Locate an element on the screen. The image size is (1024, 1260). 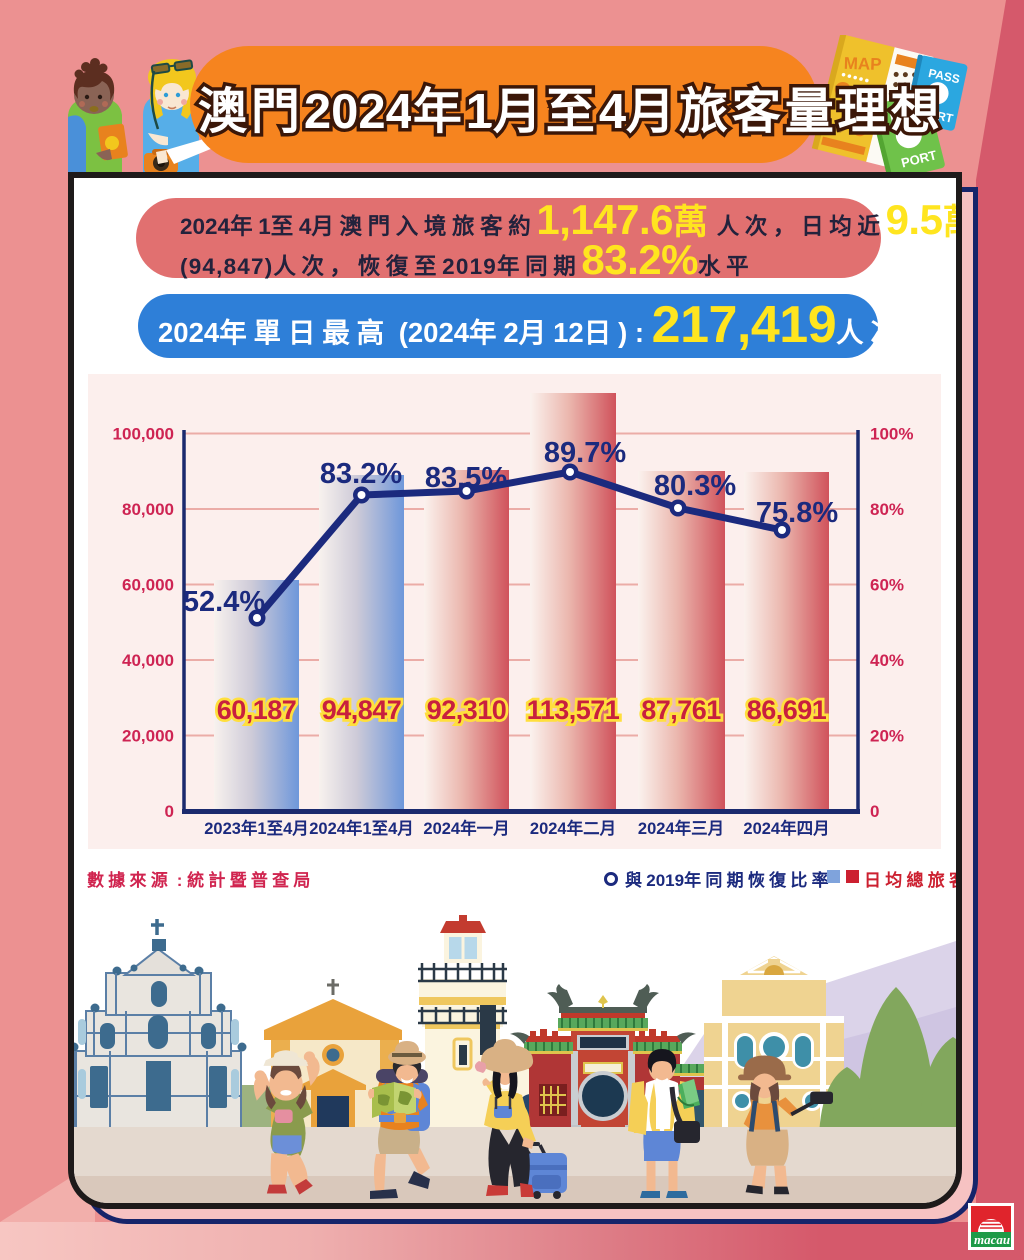
svg-text: MAP is located at coordinates (862, 64).